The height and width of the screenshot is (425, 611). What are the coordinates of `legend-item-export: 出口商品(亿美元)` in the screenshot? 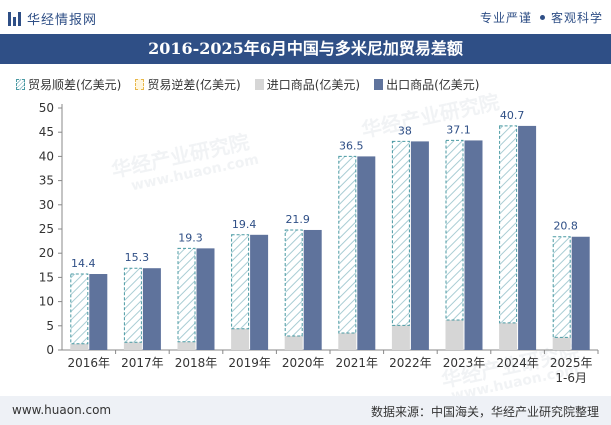 It's located at (427, 84).